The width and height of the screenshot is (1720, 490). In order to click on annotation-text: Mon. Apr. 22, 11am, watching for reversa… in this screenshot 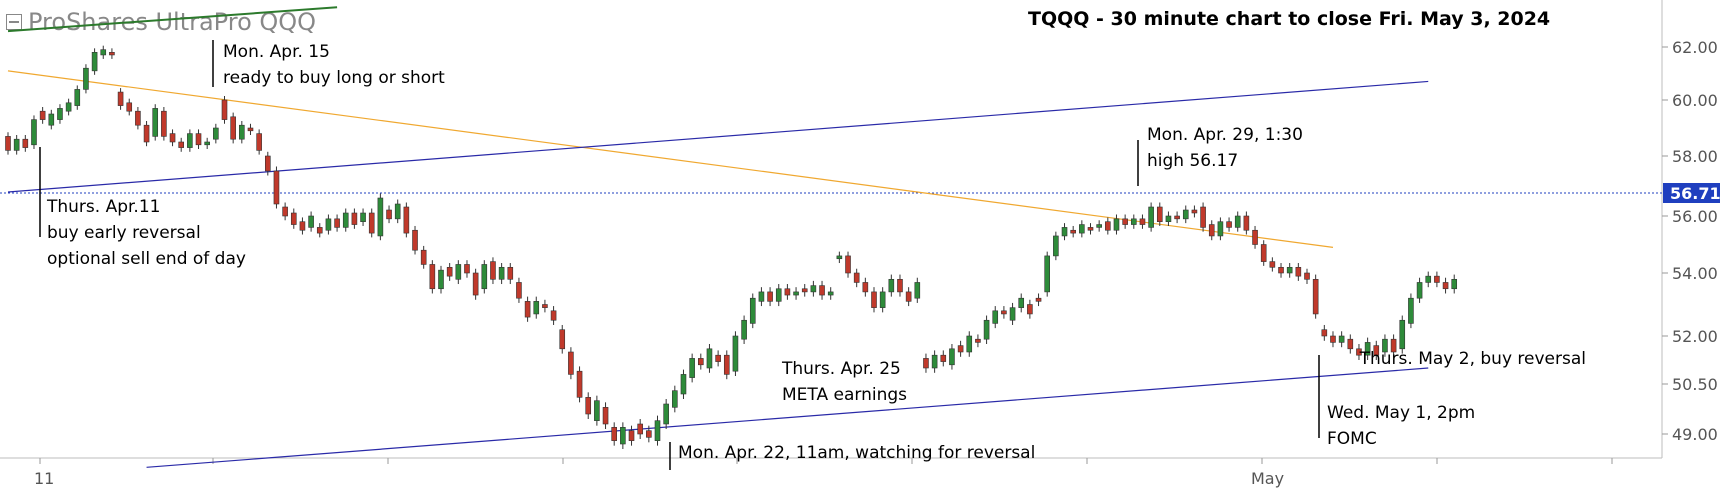, I will do `click(856, 453)`.